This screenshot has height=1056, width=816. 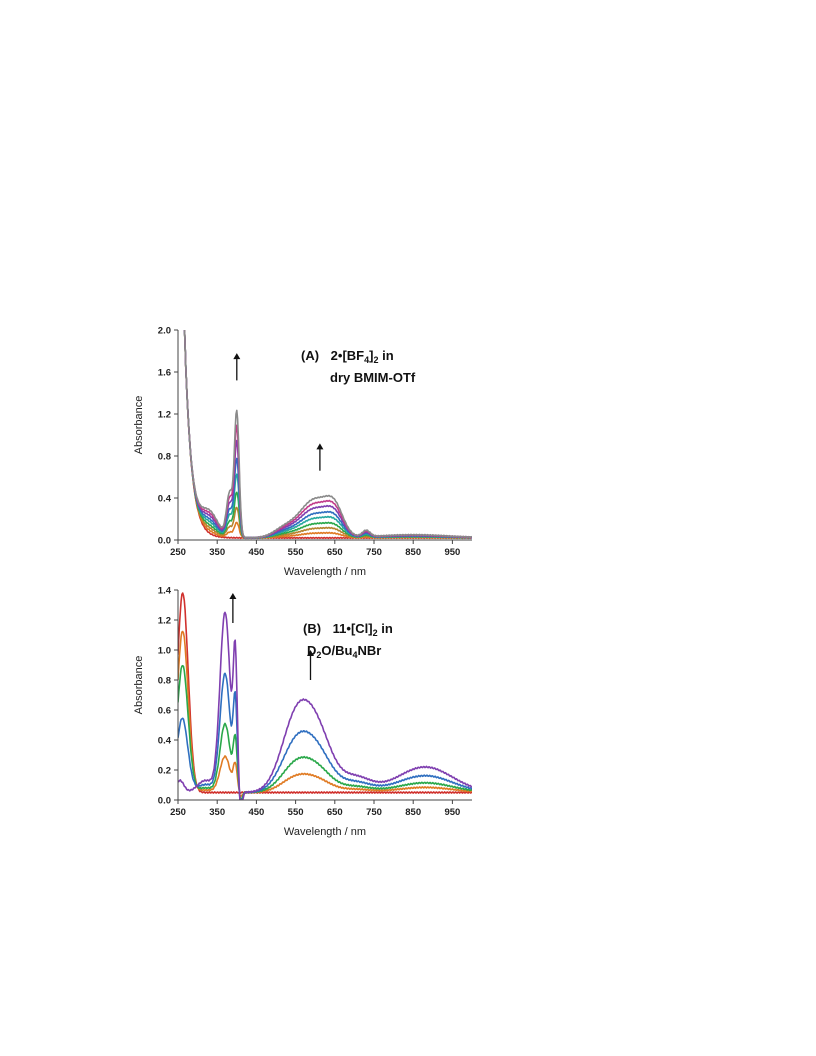 What do you see at coordinates (452, 812) in the screenshot?
I see `panel-b-xtick-label: 950` at bounding box center [452, 812].